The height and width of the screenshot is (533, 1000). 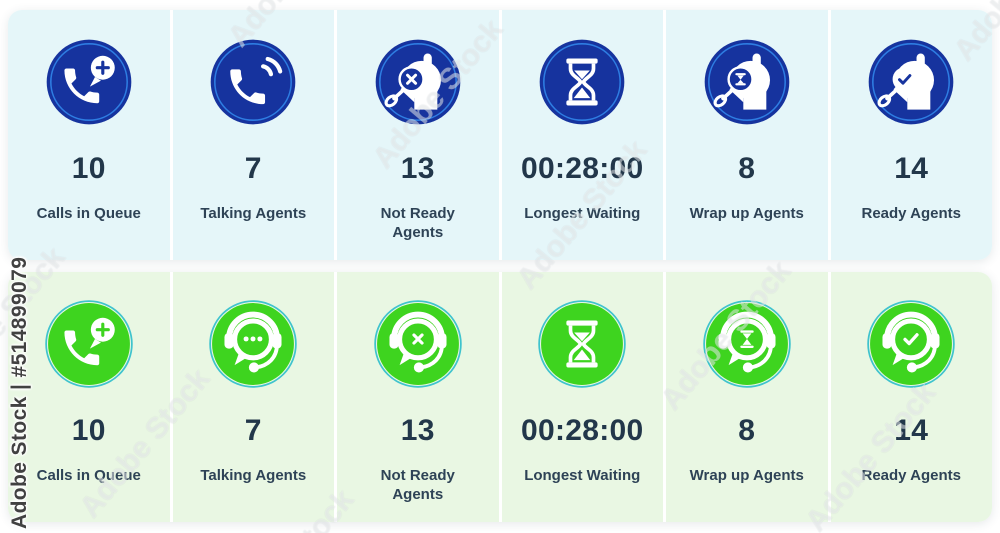 What do you see at coordinates (747, 344) in the screenshot?
I see `headset-bubble-hourglass-icon` at bounding box center [747, 344].